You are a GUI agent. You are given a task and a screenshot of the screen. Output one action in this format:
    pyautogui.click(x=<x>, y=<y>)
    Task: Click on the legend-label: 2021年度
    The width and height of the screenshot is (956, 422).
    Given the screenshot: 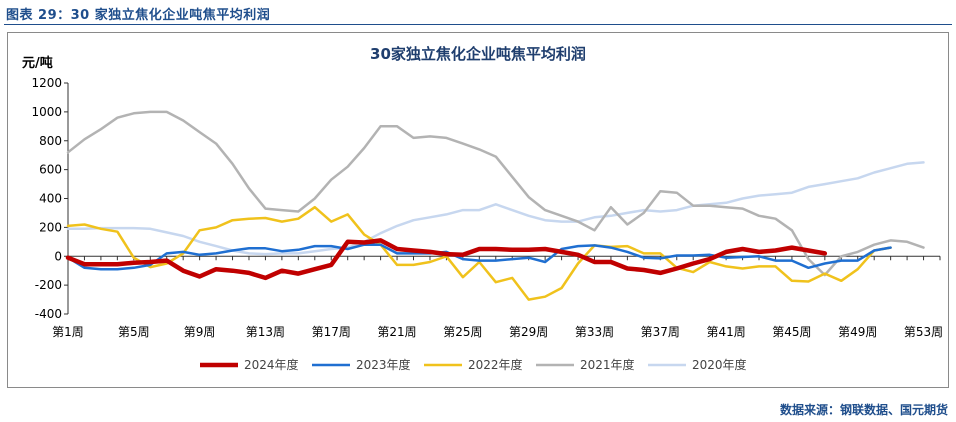 What is the action you would take?
    pyautogui.click(x=607, y=364)
    